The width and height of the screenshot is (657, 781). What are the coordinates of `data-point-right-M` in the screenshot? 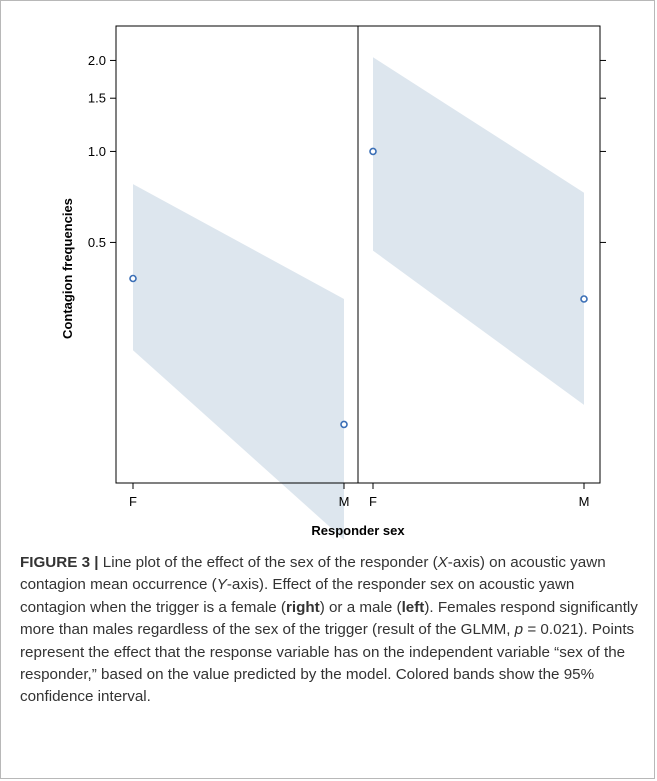 It's located at (584, 299).